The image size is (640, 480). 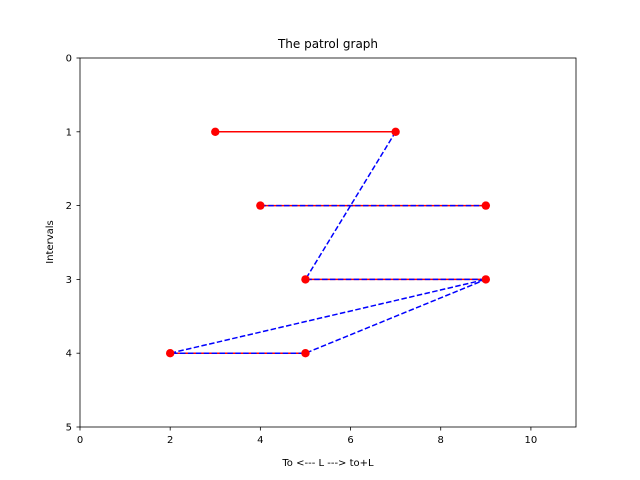 What do you see at coordinates (441, 440) in the screenshot?
I see `x-tick-label-8: 8` at bounding box center [441, 440].